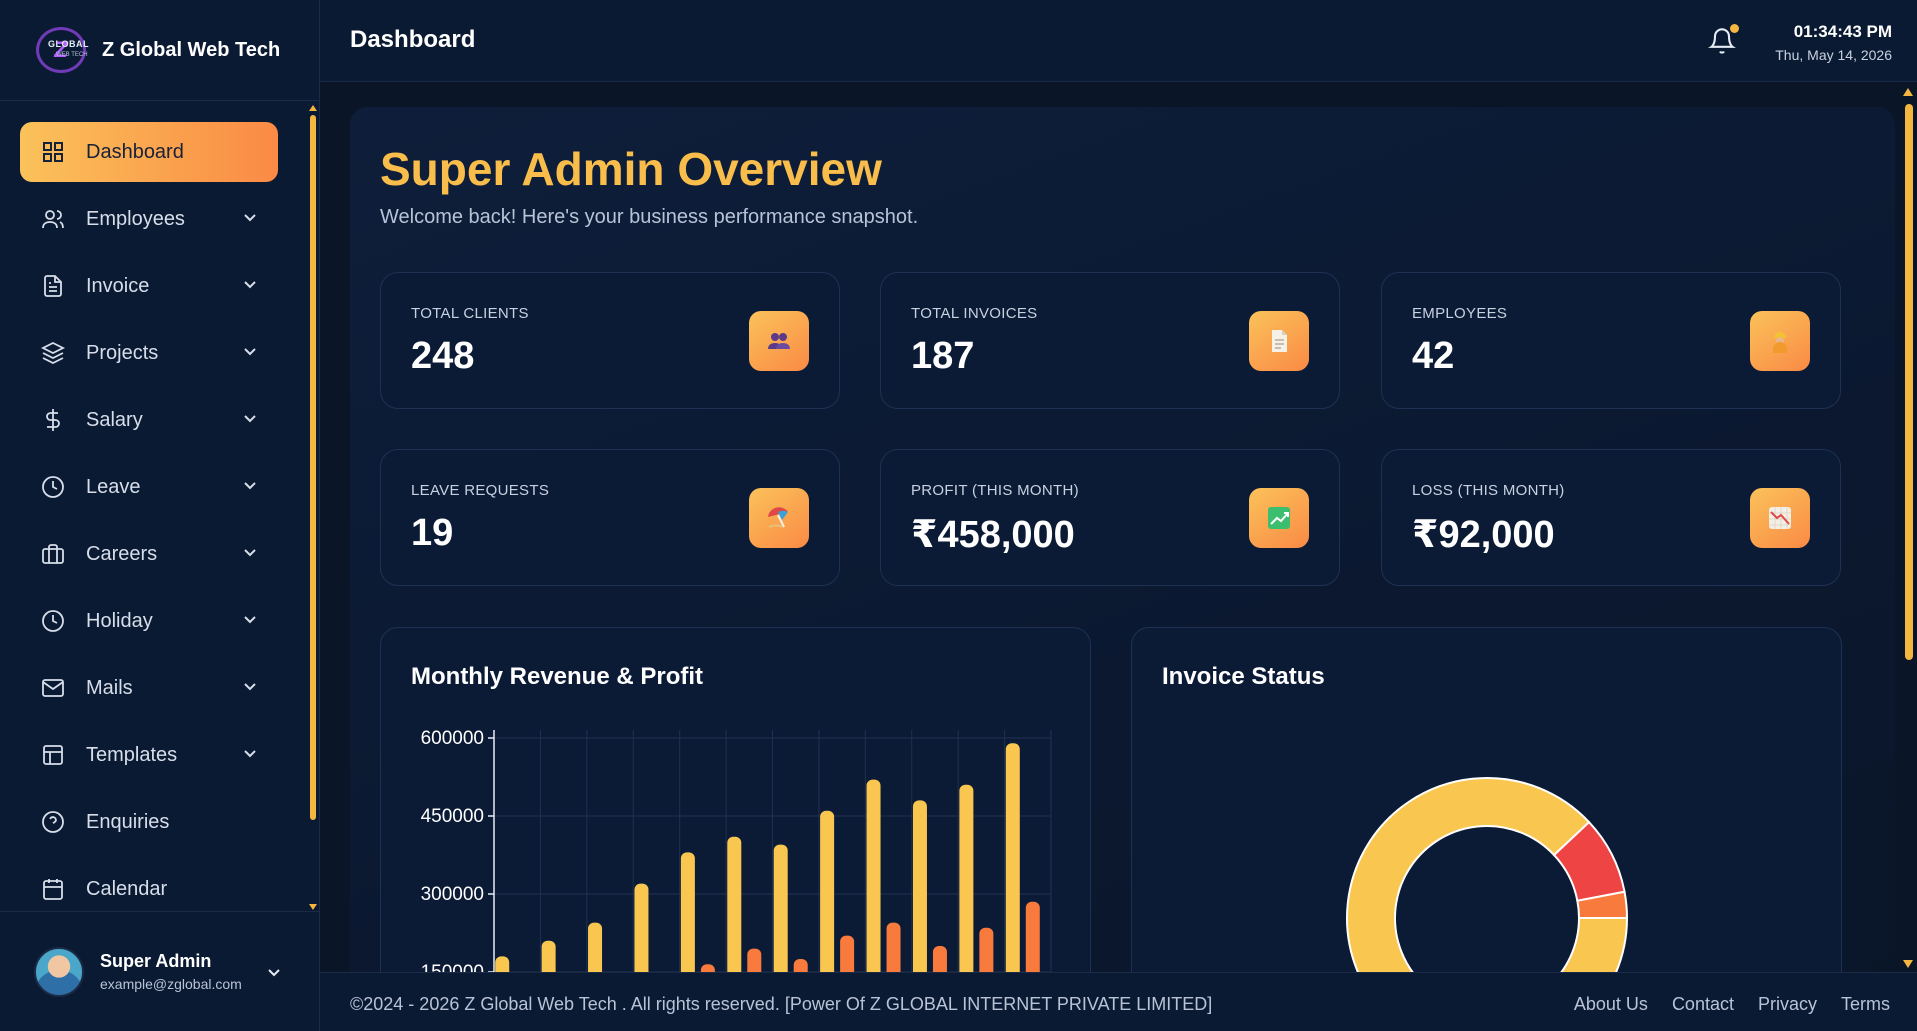 The width and height of the screenshot is (1917, 1031). Describe the element at coordinates (1842, 31) in the screenshot. I see `clock-time: 01:34:43 PM` at that location.